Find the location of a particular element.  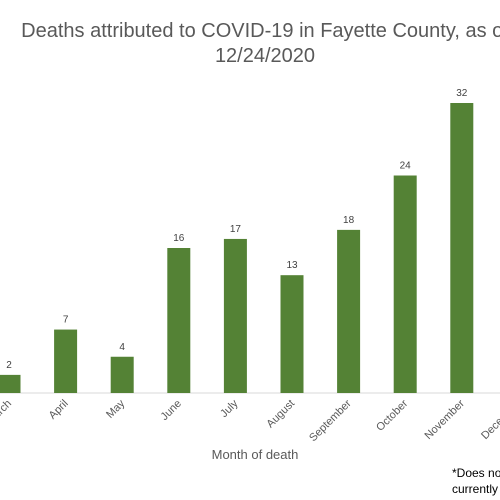

data-label-march: 2 is located at coordinates (9, 365).